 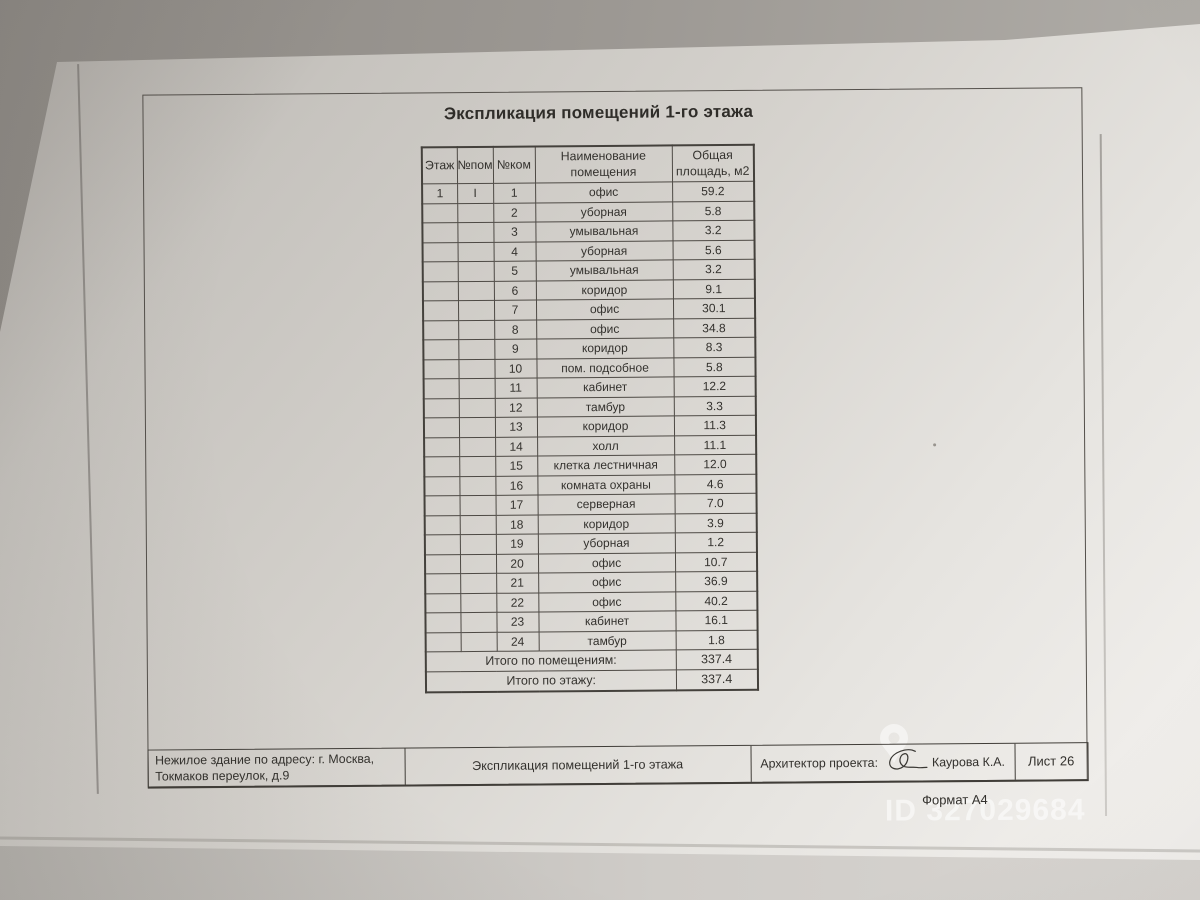 I want to click on table-row: 8 офис 34.8, so click(x=589, y=328).